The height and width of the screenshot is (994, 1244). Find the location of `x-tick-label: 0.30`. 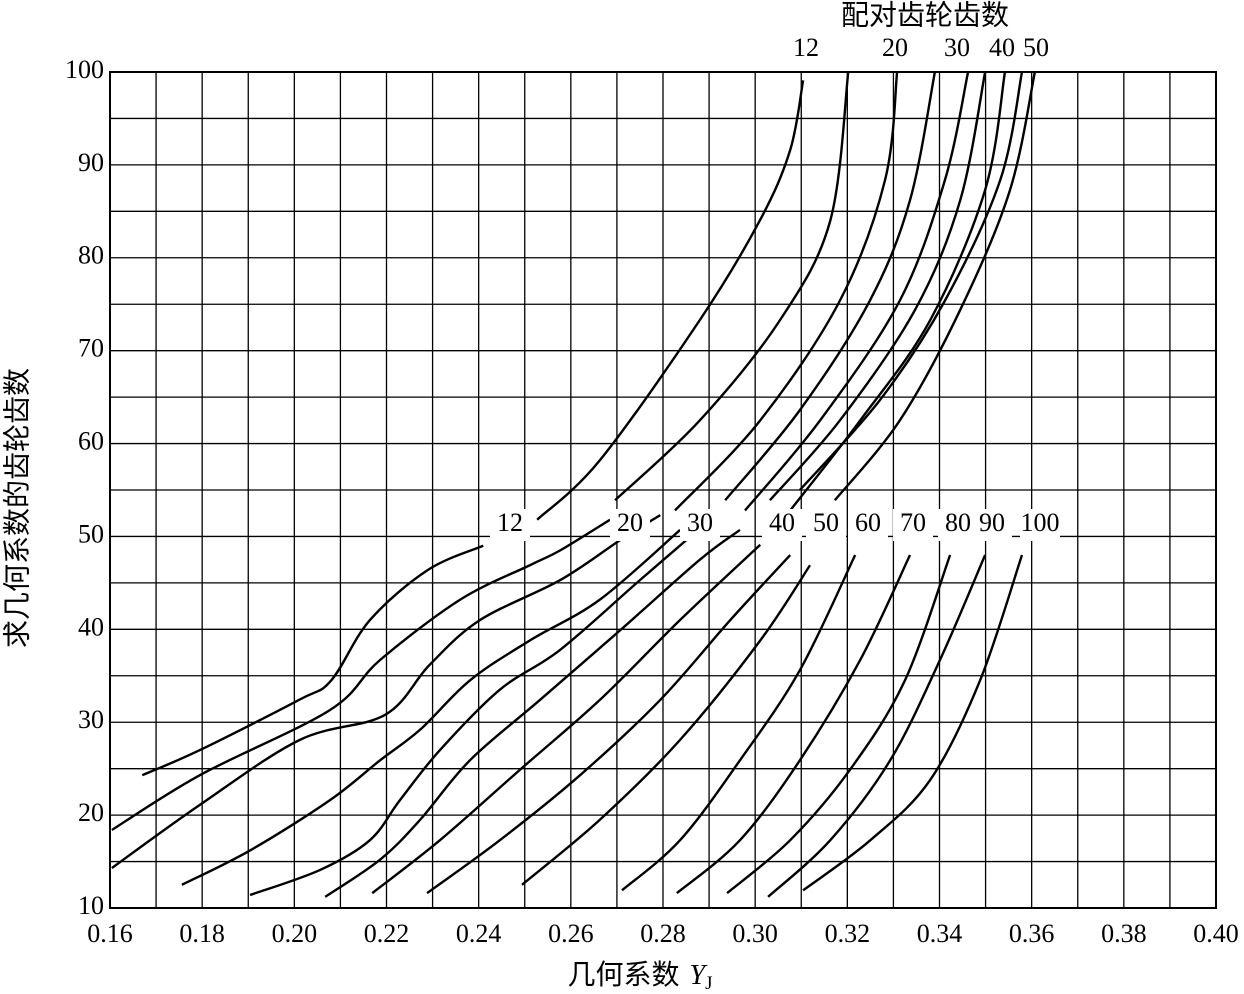

x-tick-label: 0.30 is located at coordinates (755, 933).